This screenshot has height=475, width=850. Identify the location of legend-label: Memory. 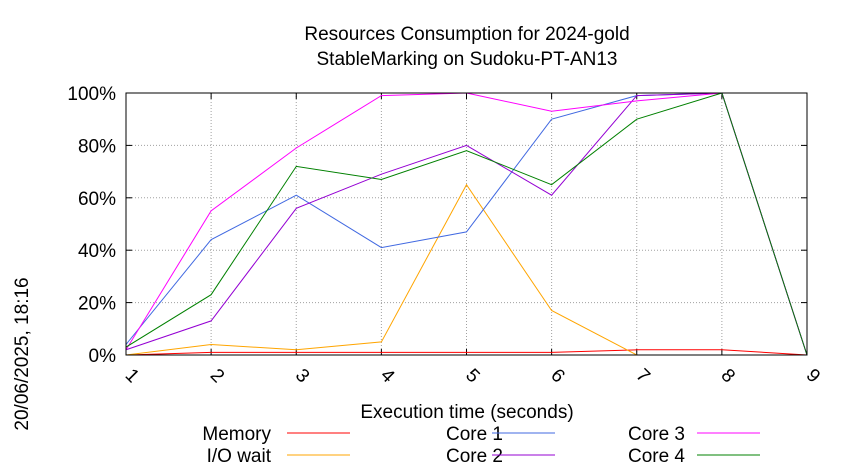
(236, 434).